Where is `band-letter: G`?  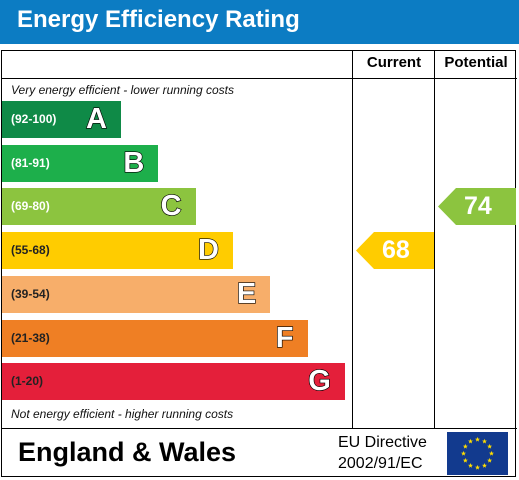
band-letter: G is located at coordinates (320, 381).